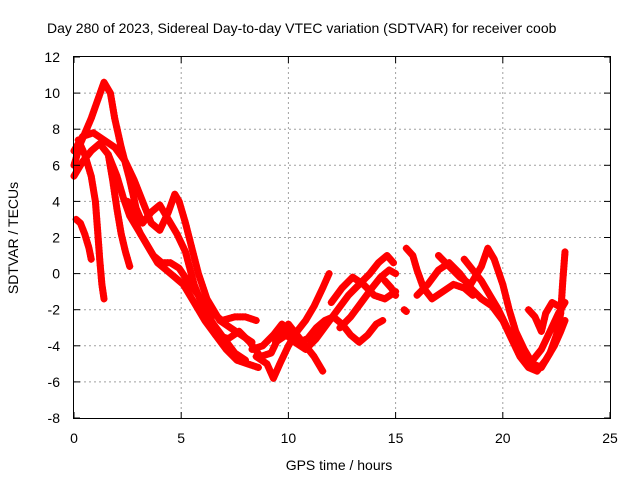 Image resolution: width=640 pixels, height=480 pixels. What do you see at coordinates (56, 129) in the screenshot?
I see `y-tick-label: 8` at bounding box center [56, 129].